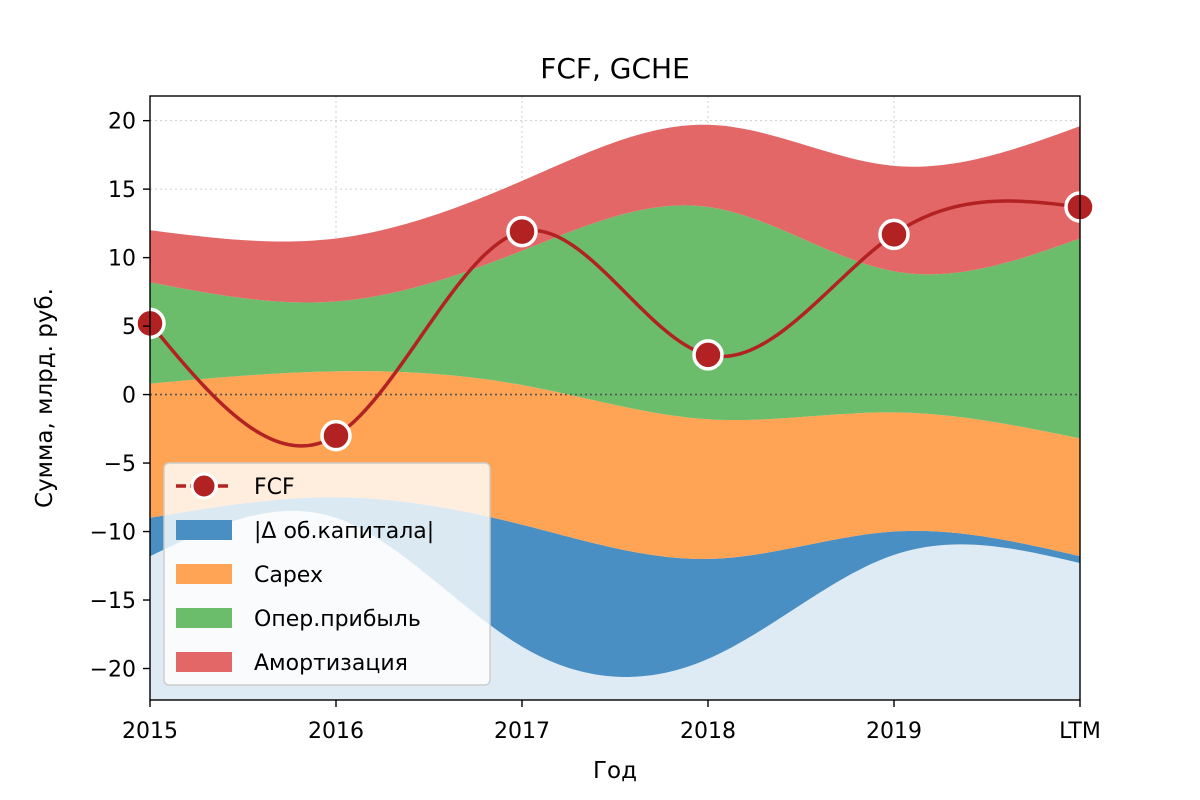 This screenshot has height=800, width=1200. I want to click on legend-label: Опер.прибыль, so click(337, 619).